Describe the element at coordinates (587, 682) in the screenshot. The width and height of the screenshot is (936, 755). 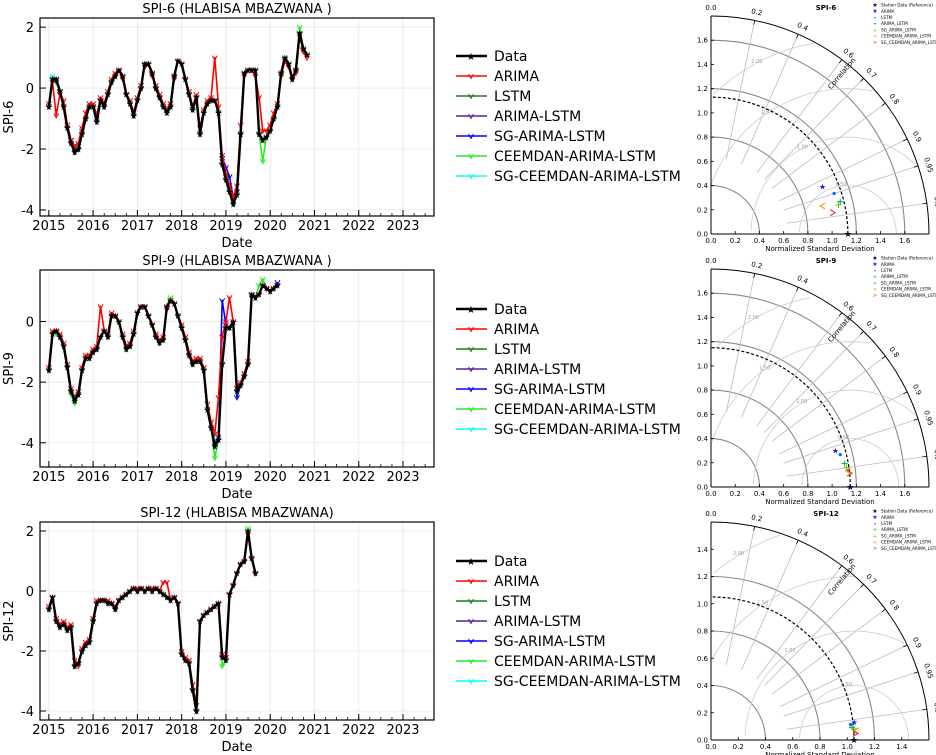
I see `legend-label: SG-CEEMDAN-ARIMA-LSTM` at that location.